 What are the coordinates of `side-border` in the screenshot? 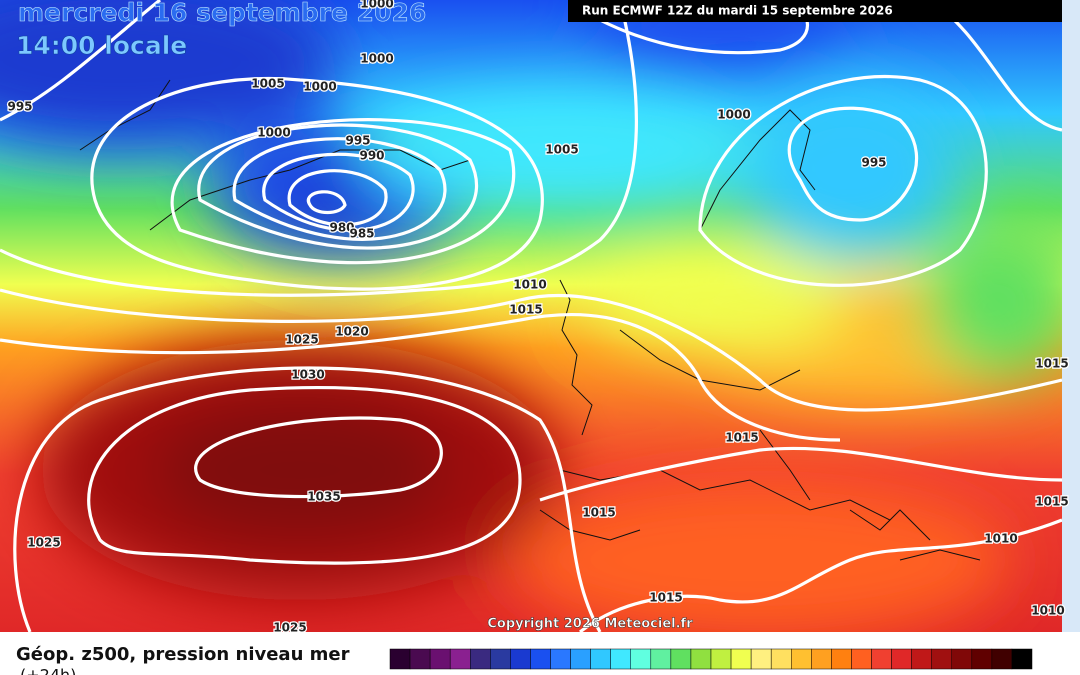 It's located at (1071, 316).